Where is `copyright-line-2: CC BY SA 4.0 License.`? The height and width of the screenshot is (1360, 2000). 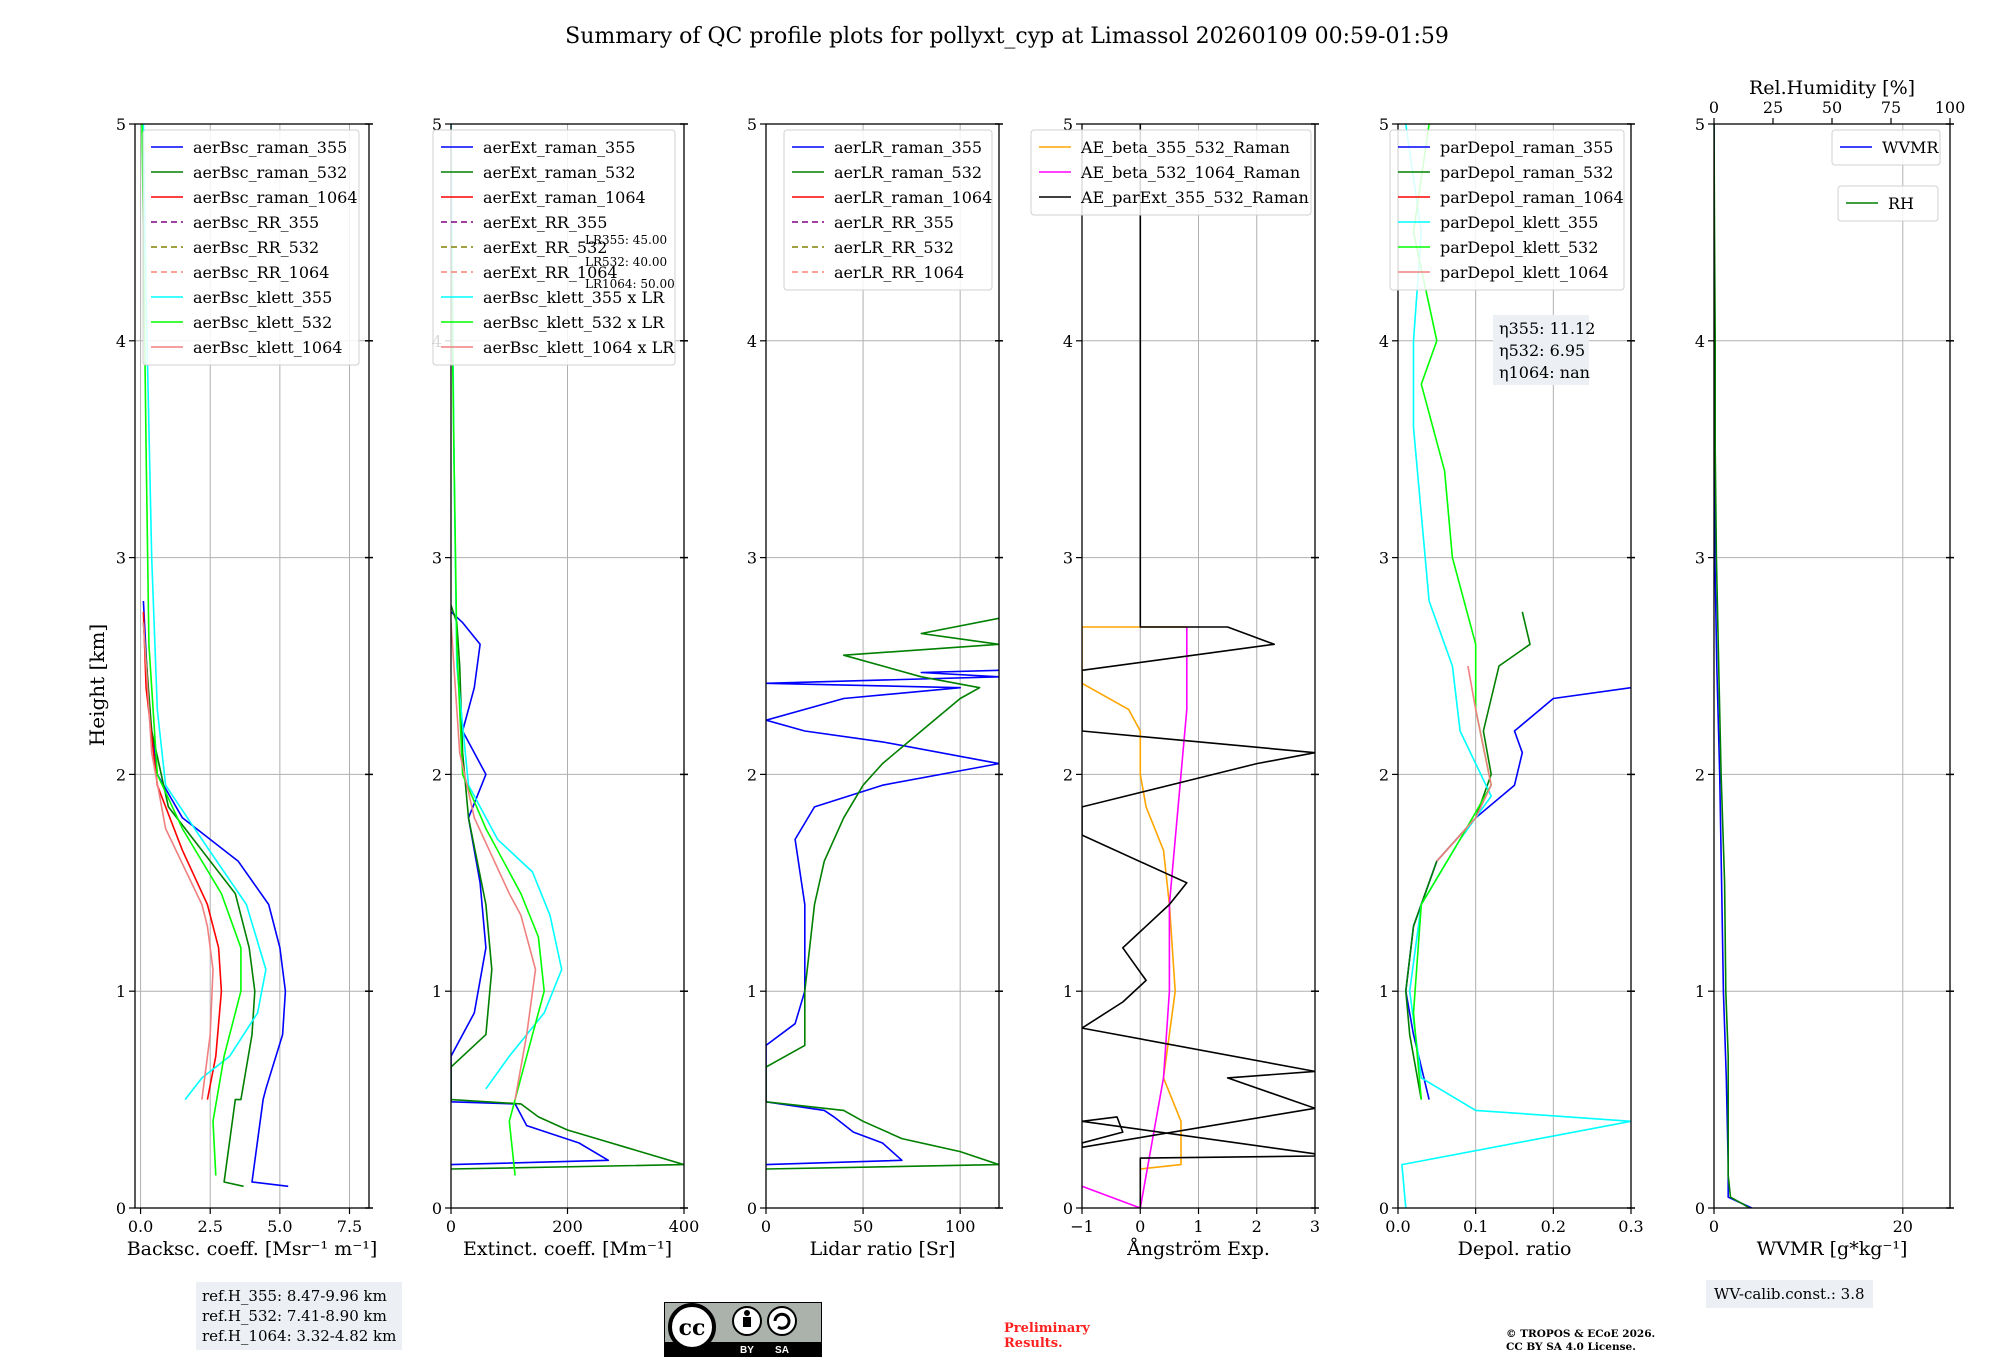
copyright-line-2: CC BY SA 4.0 License. is located at coordinates (1571, 1347).